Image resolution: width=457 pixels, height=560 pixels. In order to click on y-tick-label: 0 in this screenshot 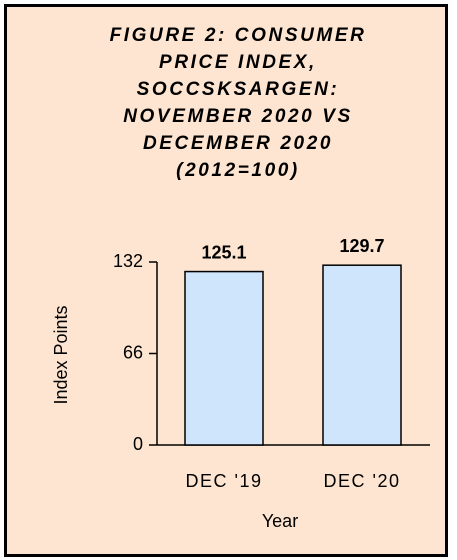, I will do `click(138, 444)`.